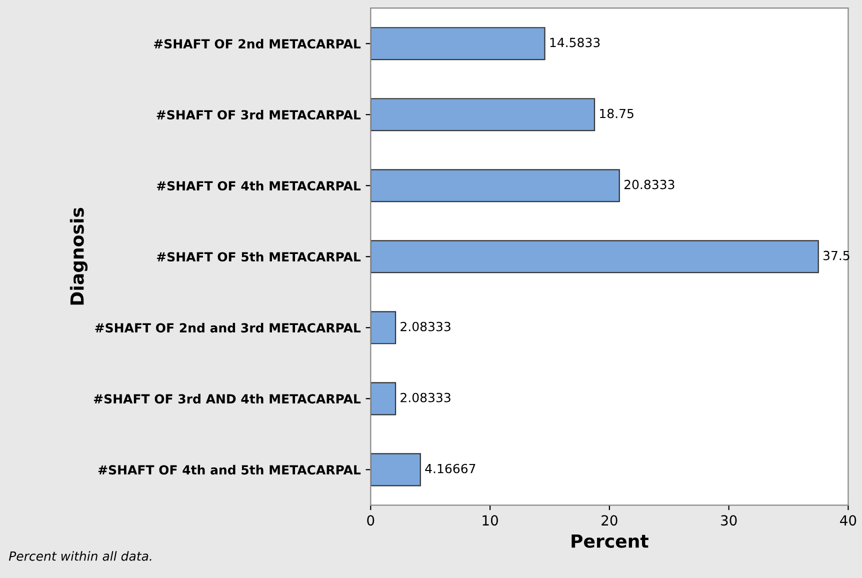 This screenshot has height=578, width=862. Describe the element at coordinates (729, 520) in the screenshot. I see `x-tick-label: 30` at that location.